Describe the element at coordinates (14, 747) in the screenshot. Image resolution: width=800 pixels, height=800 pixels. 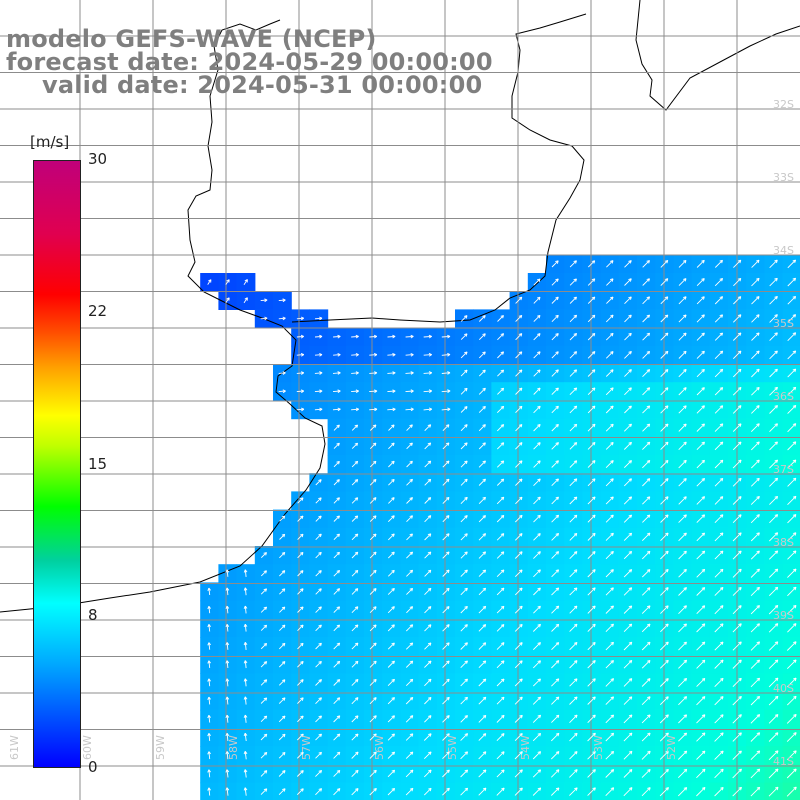
I see `lon-label: 61W` at that location.